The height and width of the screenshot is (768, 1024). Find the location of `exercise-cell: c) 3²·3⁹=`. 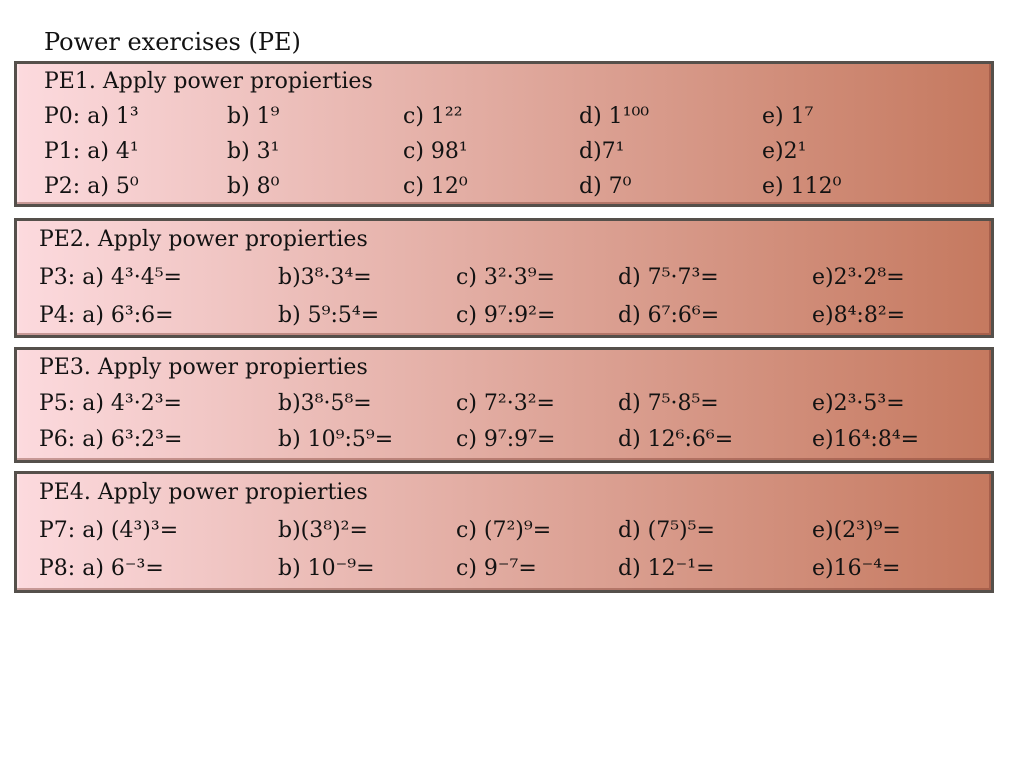

exercise-cell: c) 3²·3⁹= is located at coordinates (505, 277).